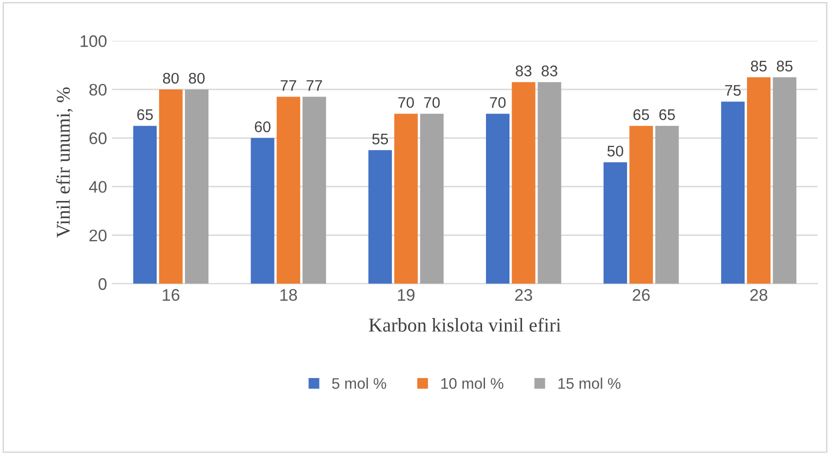 The height and width of the screenshot is (454, 830). Describe the element at coordinates (615, 151) in the screenshot. I see `data-label: 50` at that location.